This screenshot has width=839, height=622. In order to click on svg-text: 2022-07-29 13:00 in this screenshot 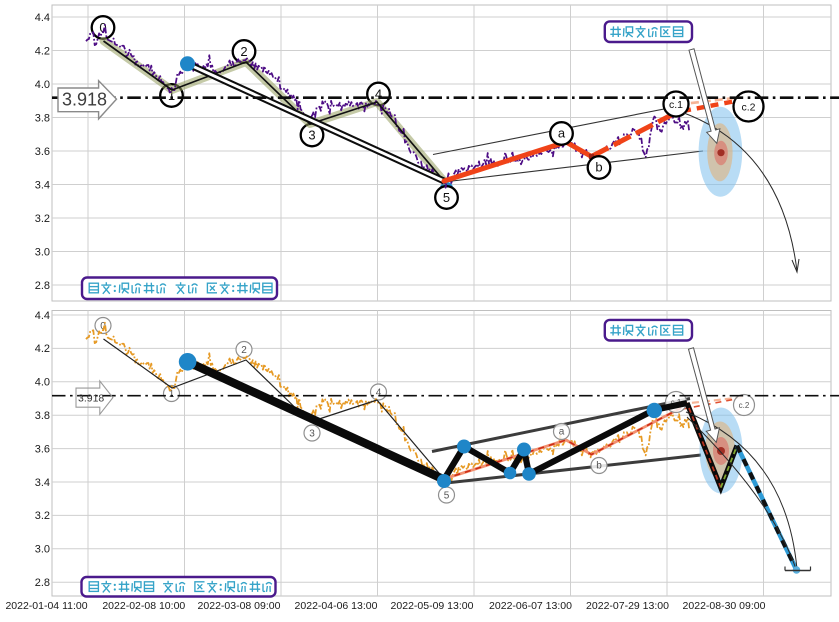, I will do `click(627, 606)`.